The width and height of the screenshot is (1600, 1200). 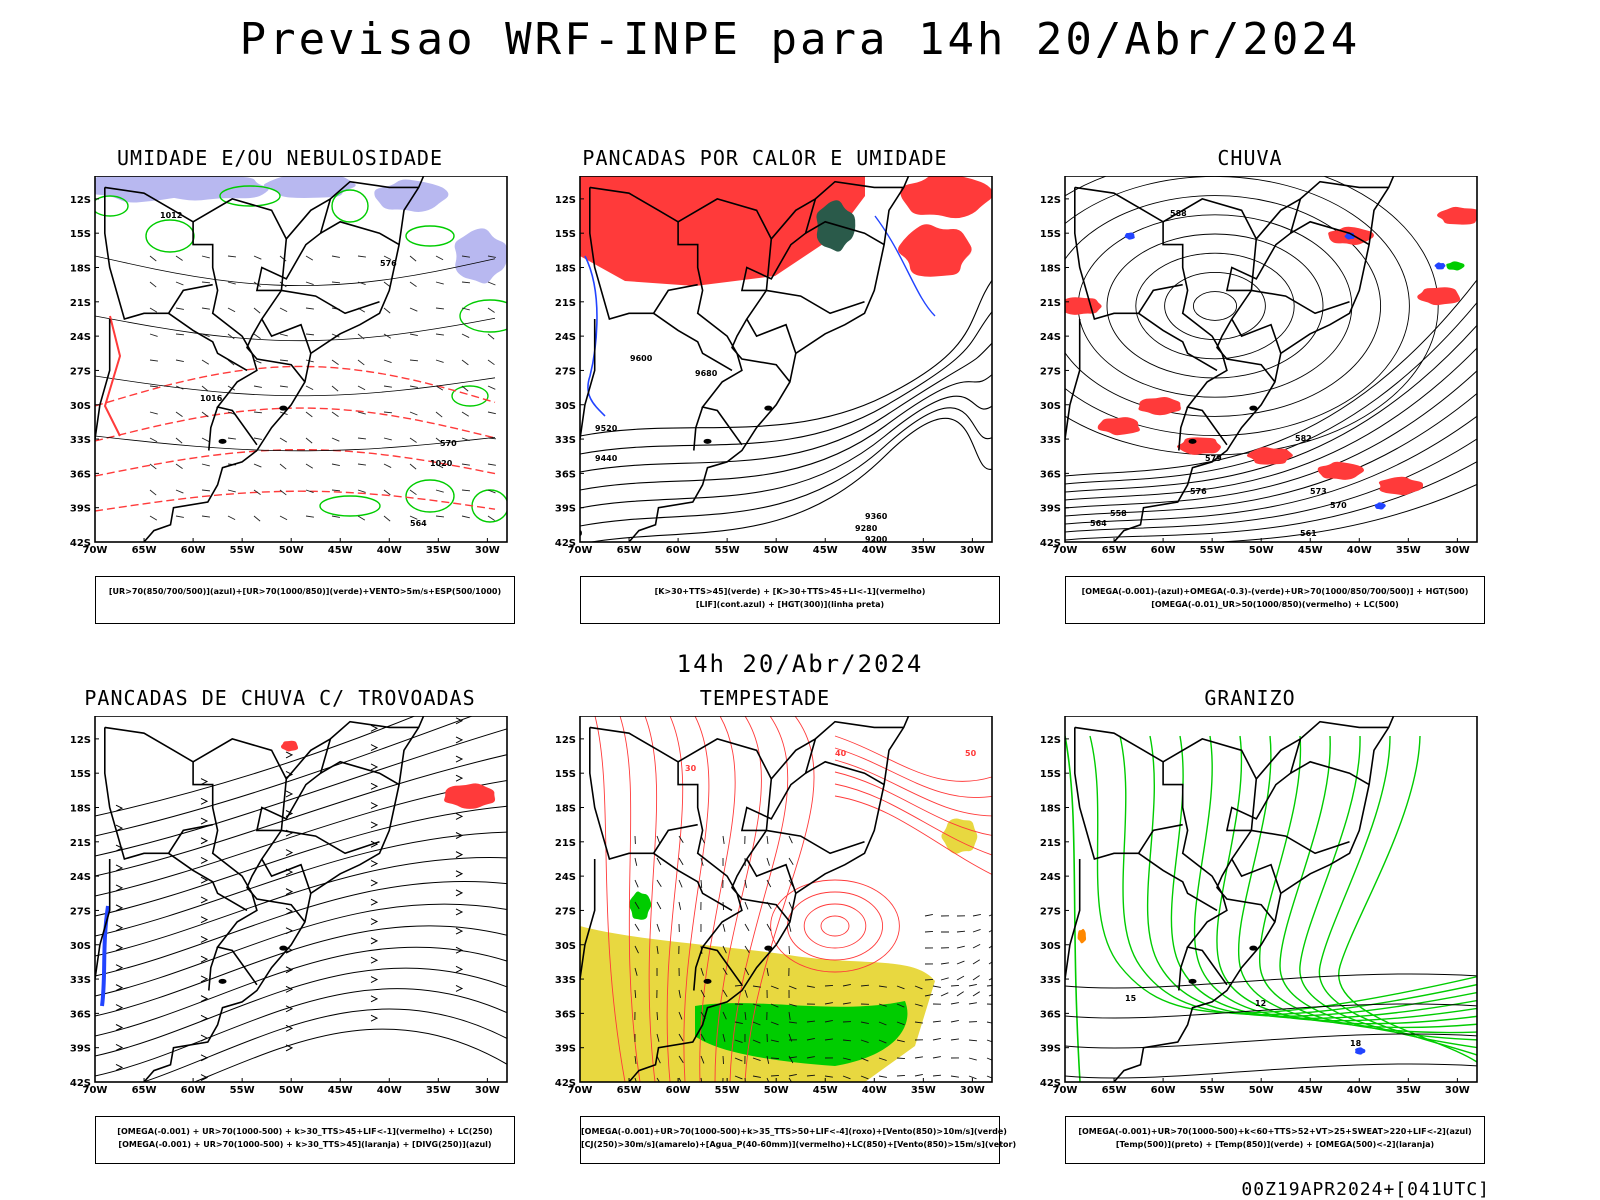 What do you see at coordinates (1360, 1051) in the screenshot?
I see `hail-area-blue` at bounding box center [1360, 1051].